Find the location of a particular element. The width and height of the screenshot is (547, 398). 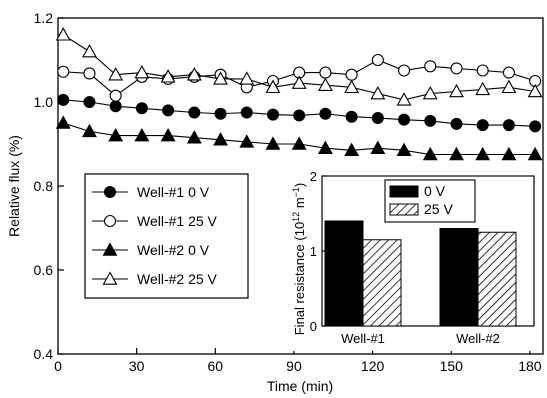

main-x-tick-label: 30 is located at coordinates (137, 366).